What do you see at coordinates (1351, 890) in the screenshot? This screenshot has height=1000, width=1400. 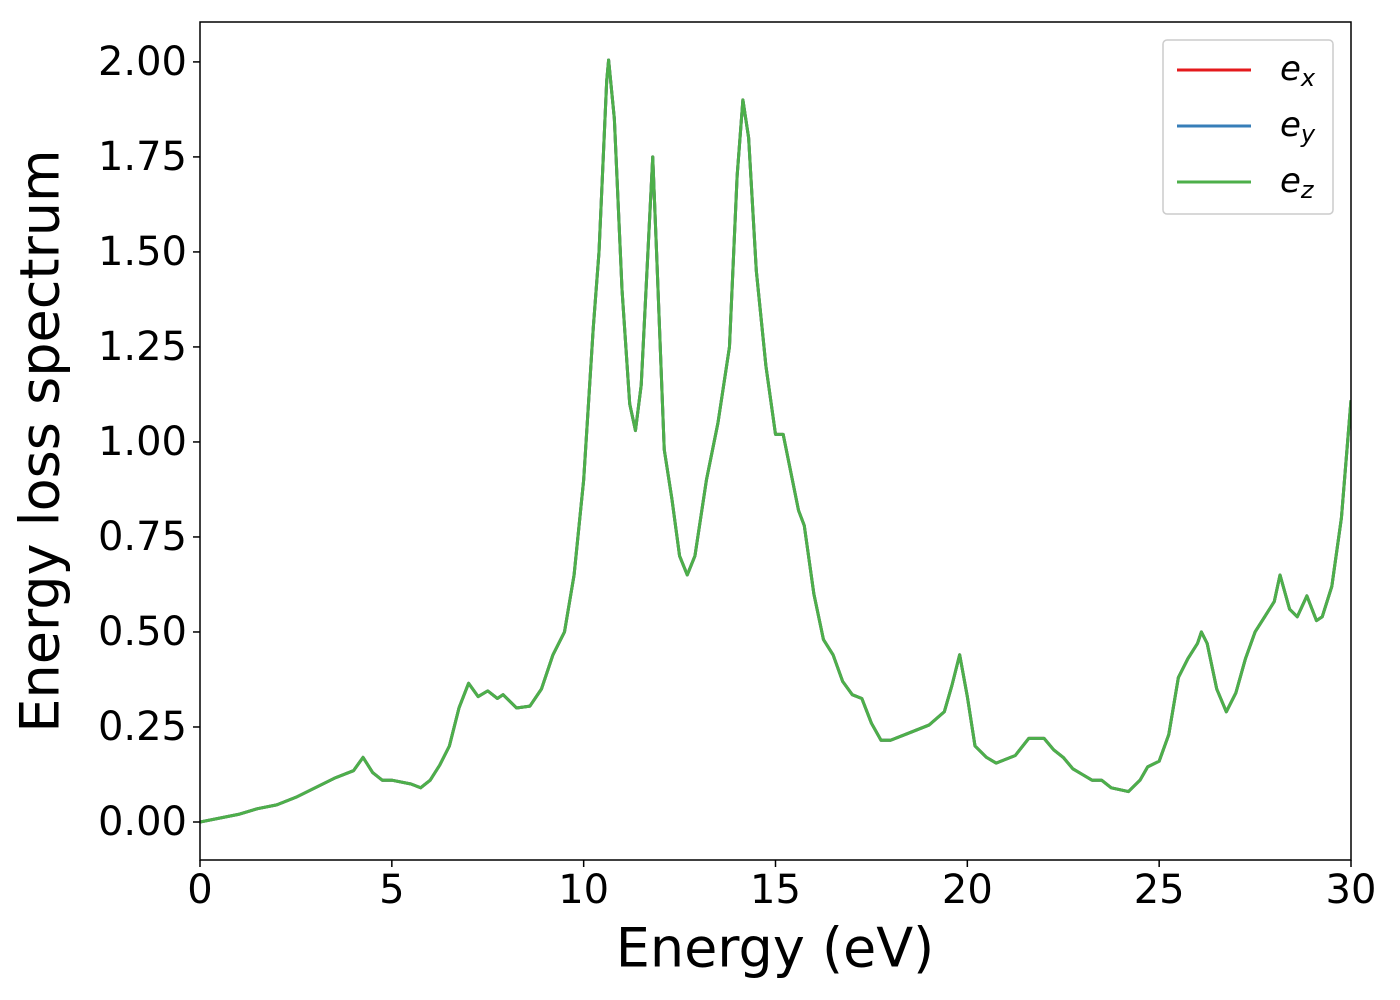 I see `x-tick-label: 30` at bounding box center [1351, 890].